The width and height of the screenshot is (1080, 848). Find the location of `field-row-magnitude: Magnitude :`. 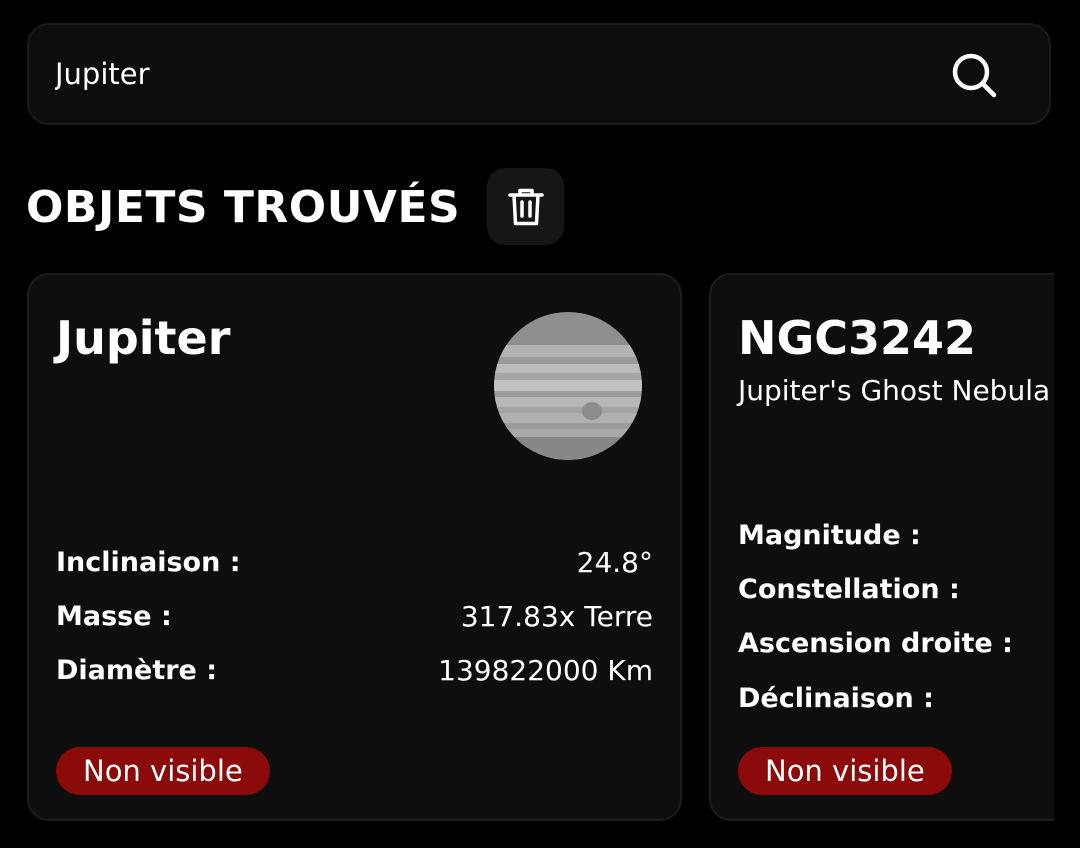

field-row-magnitude: Magnitude : is located at coordinates (909, 536).